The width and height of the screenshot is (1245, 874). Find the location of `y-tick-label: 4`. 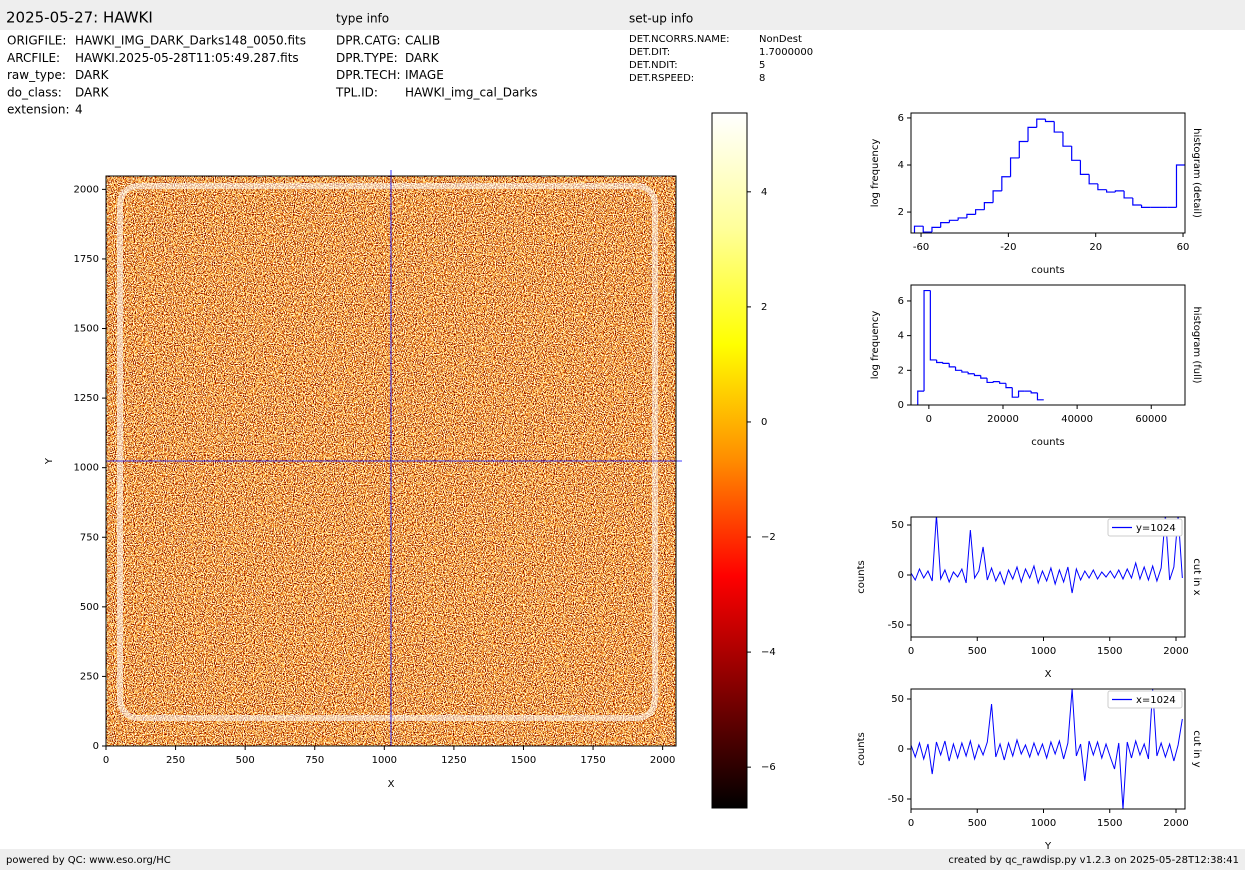

y-tick-label: 4 is located at coordinates (901, 165).